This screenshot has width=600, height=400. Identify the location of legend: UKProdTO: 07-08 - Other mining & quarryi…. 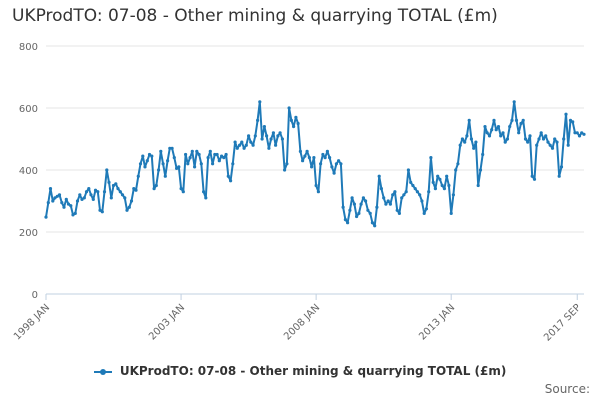
(300, 371).